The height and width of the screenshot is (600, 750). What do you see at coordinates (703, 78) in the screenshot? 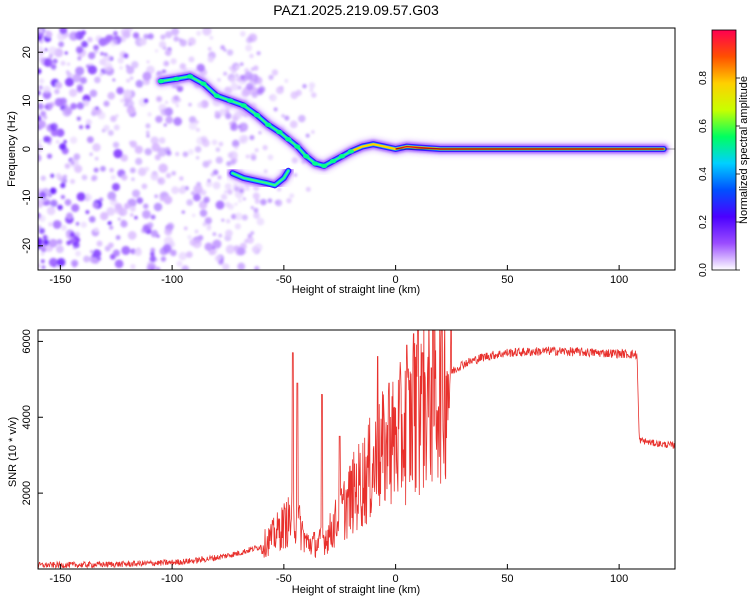
I see `colorbar-tick-label: 0.8` at bounding box center [703, 78].